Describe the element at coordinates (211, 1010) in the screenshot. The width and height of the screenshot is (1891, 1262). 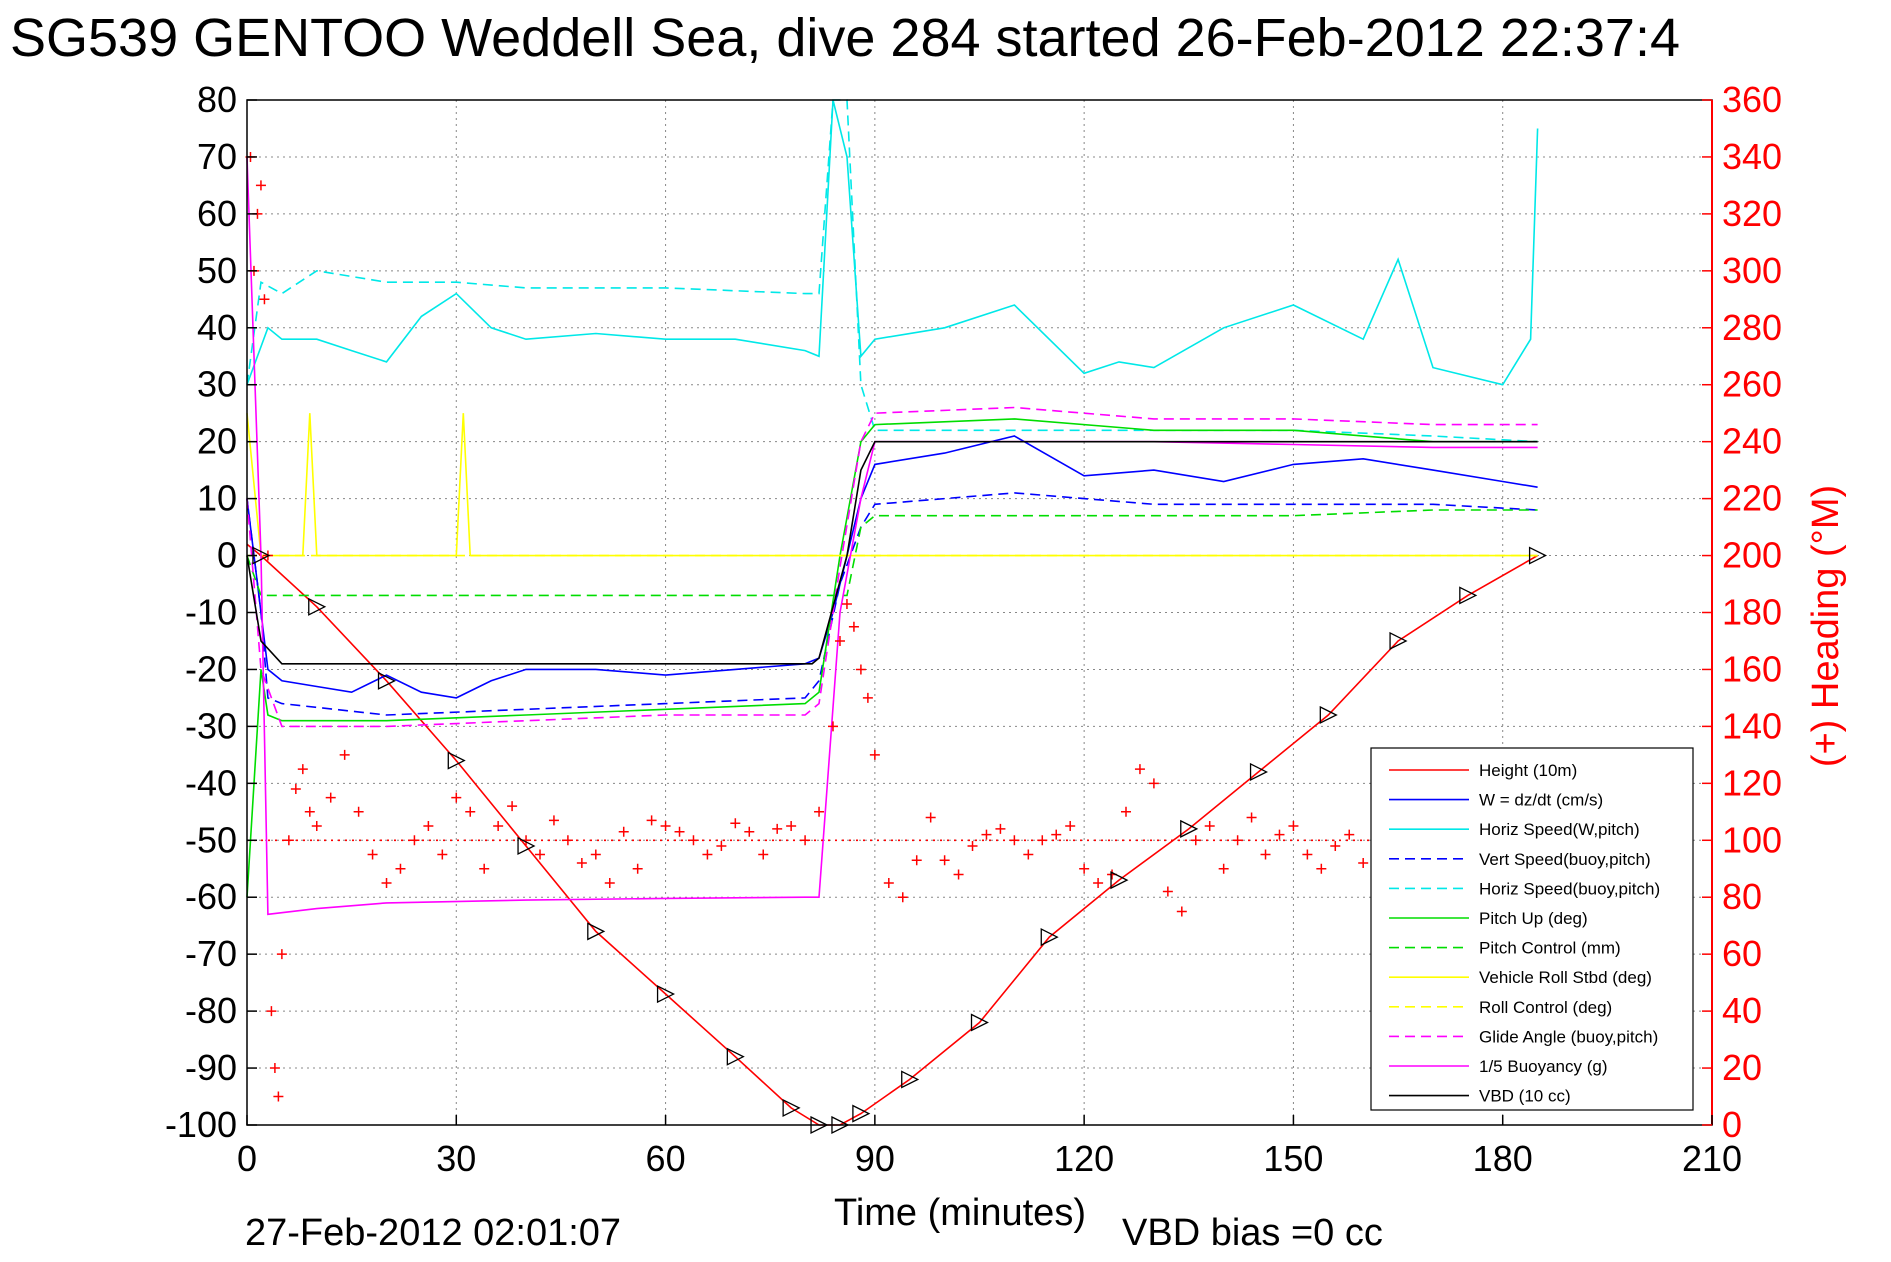
I see `y-left-tick-label: -80` at that location.